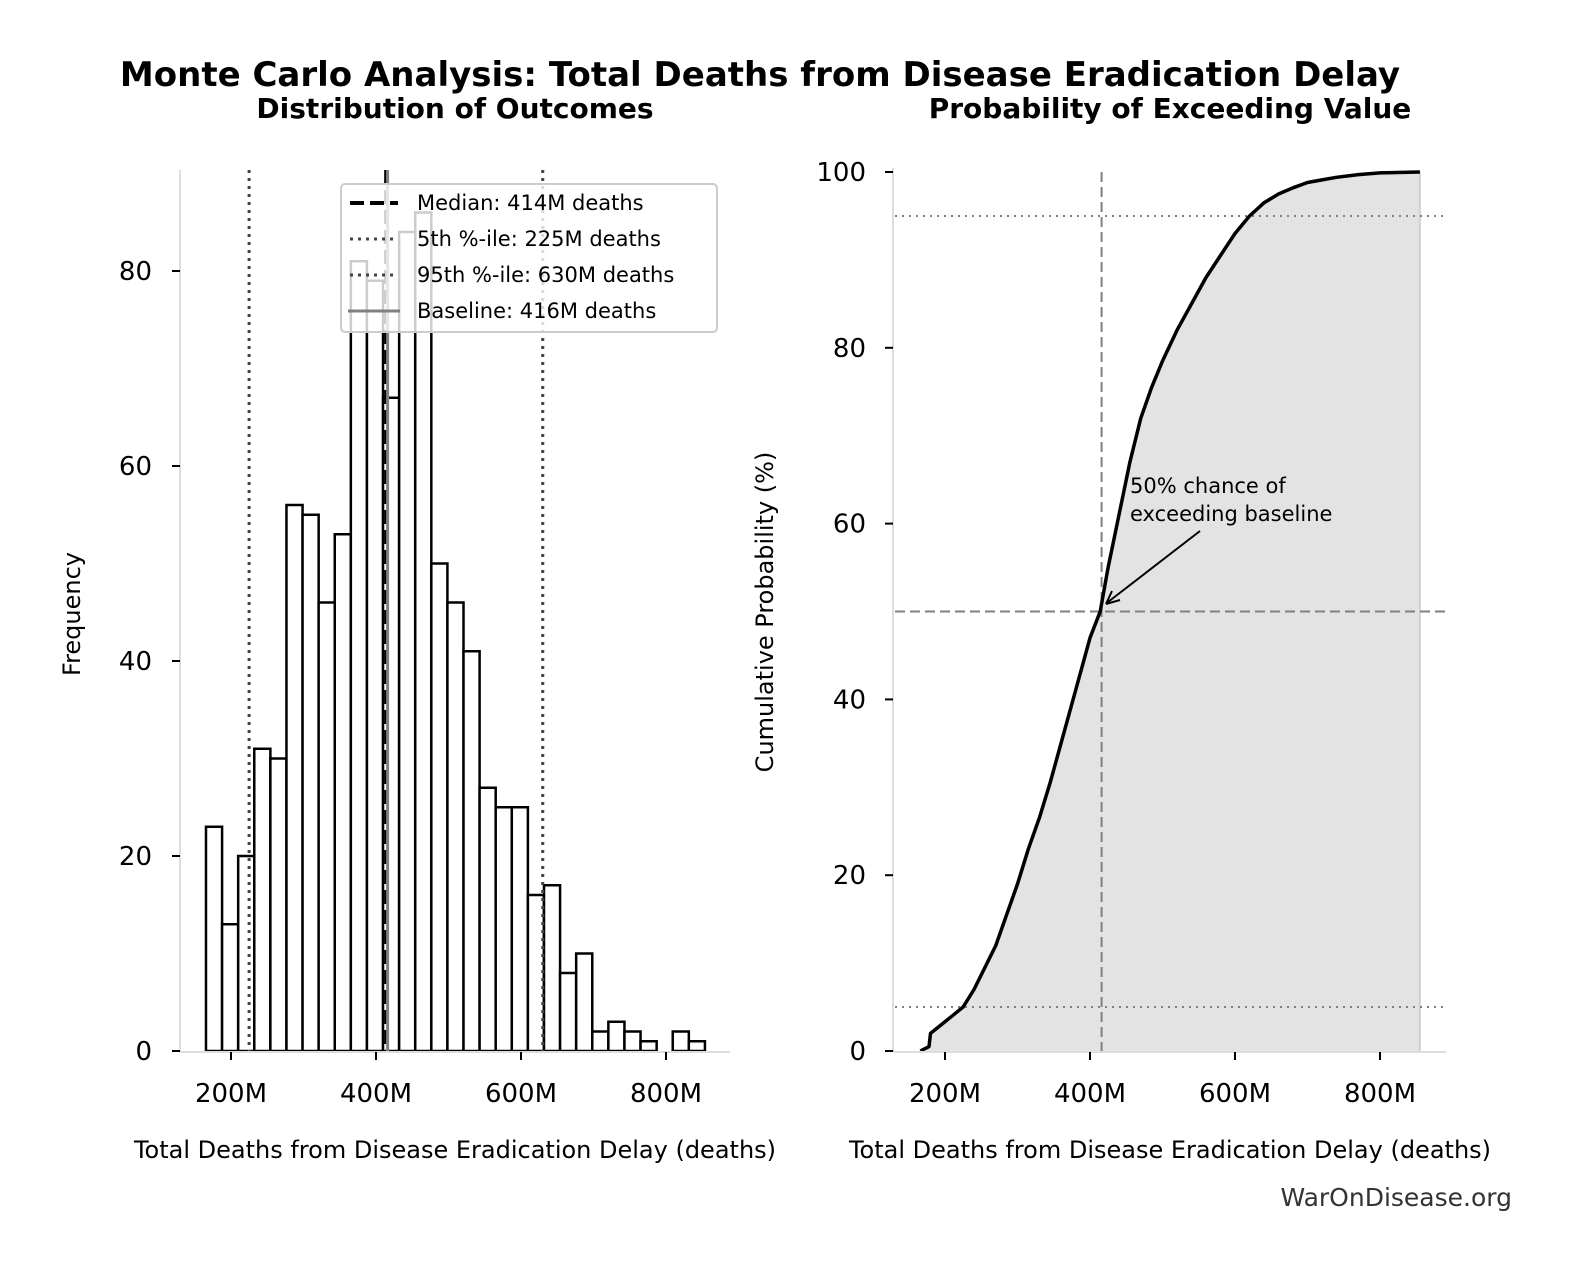 The height and width of the screenshot is (1280, 1580). I want to click on annotation-arrow-shaft, so click(1154, 566).